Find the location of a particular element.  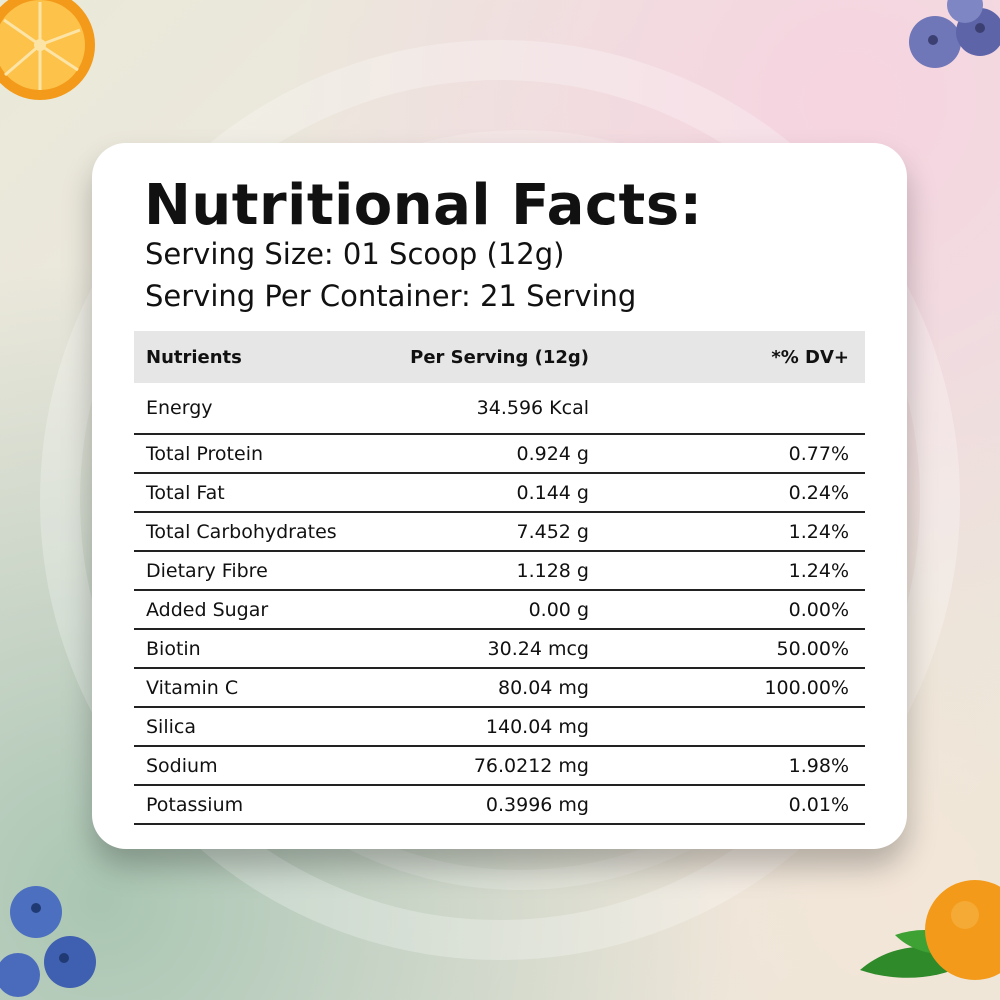

nutrient-name: Total Carbohydrates is located at coordinates (241, 531).